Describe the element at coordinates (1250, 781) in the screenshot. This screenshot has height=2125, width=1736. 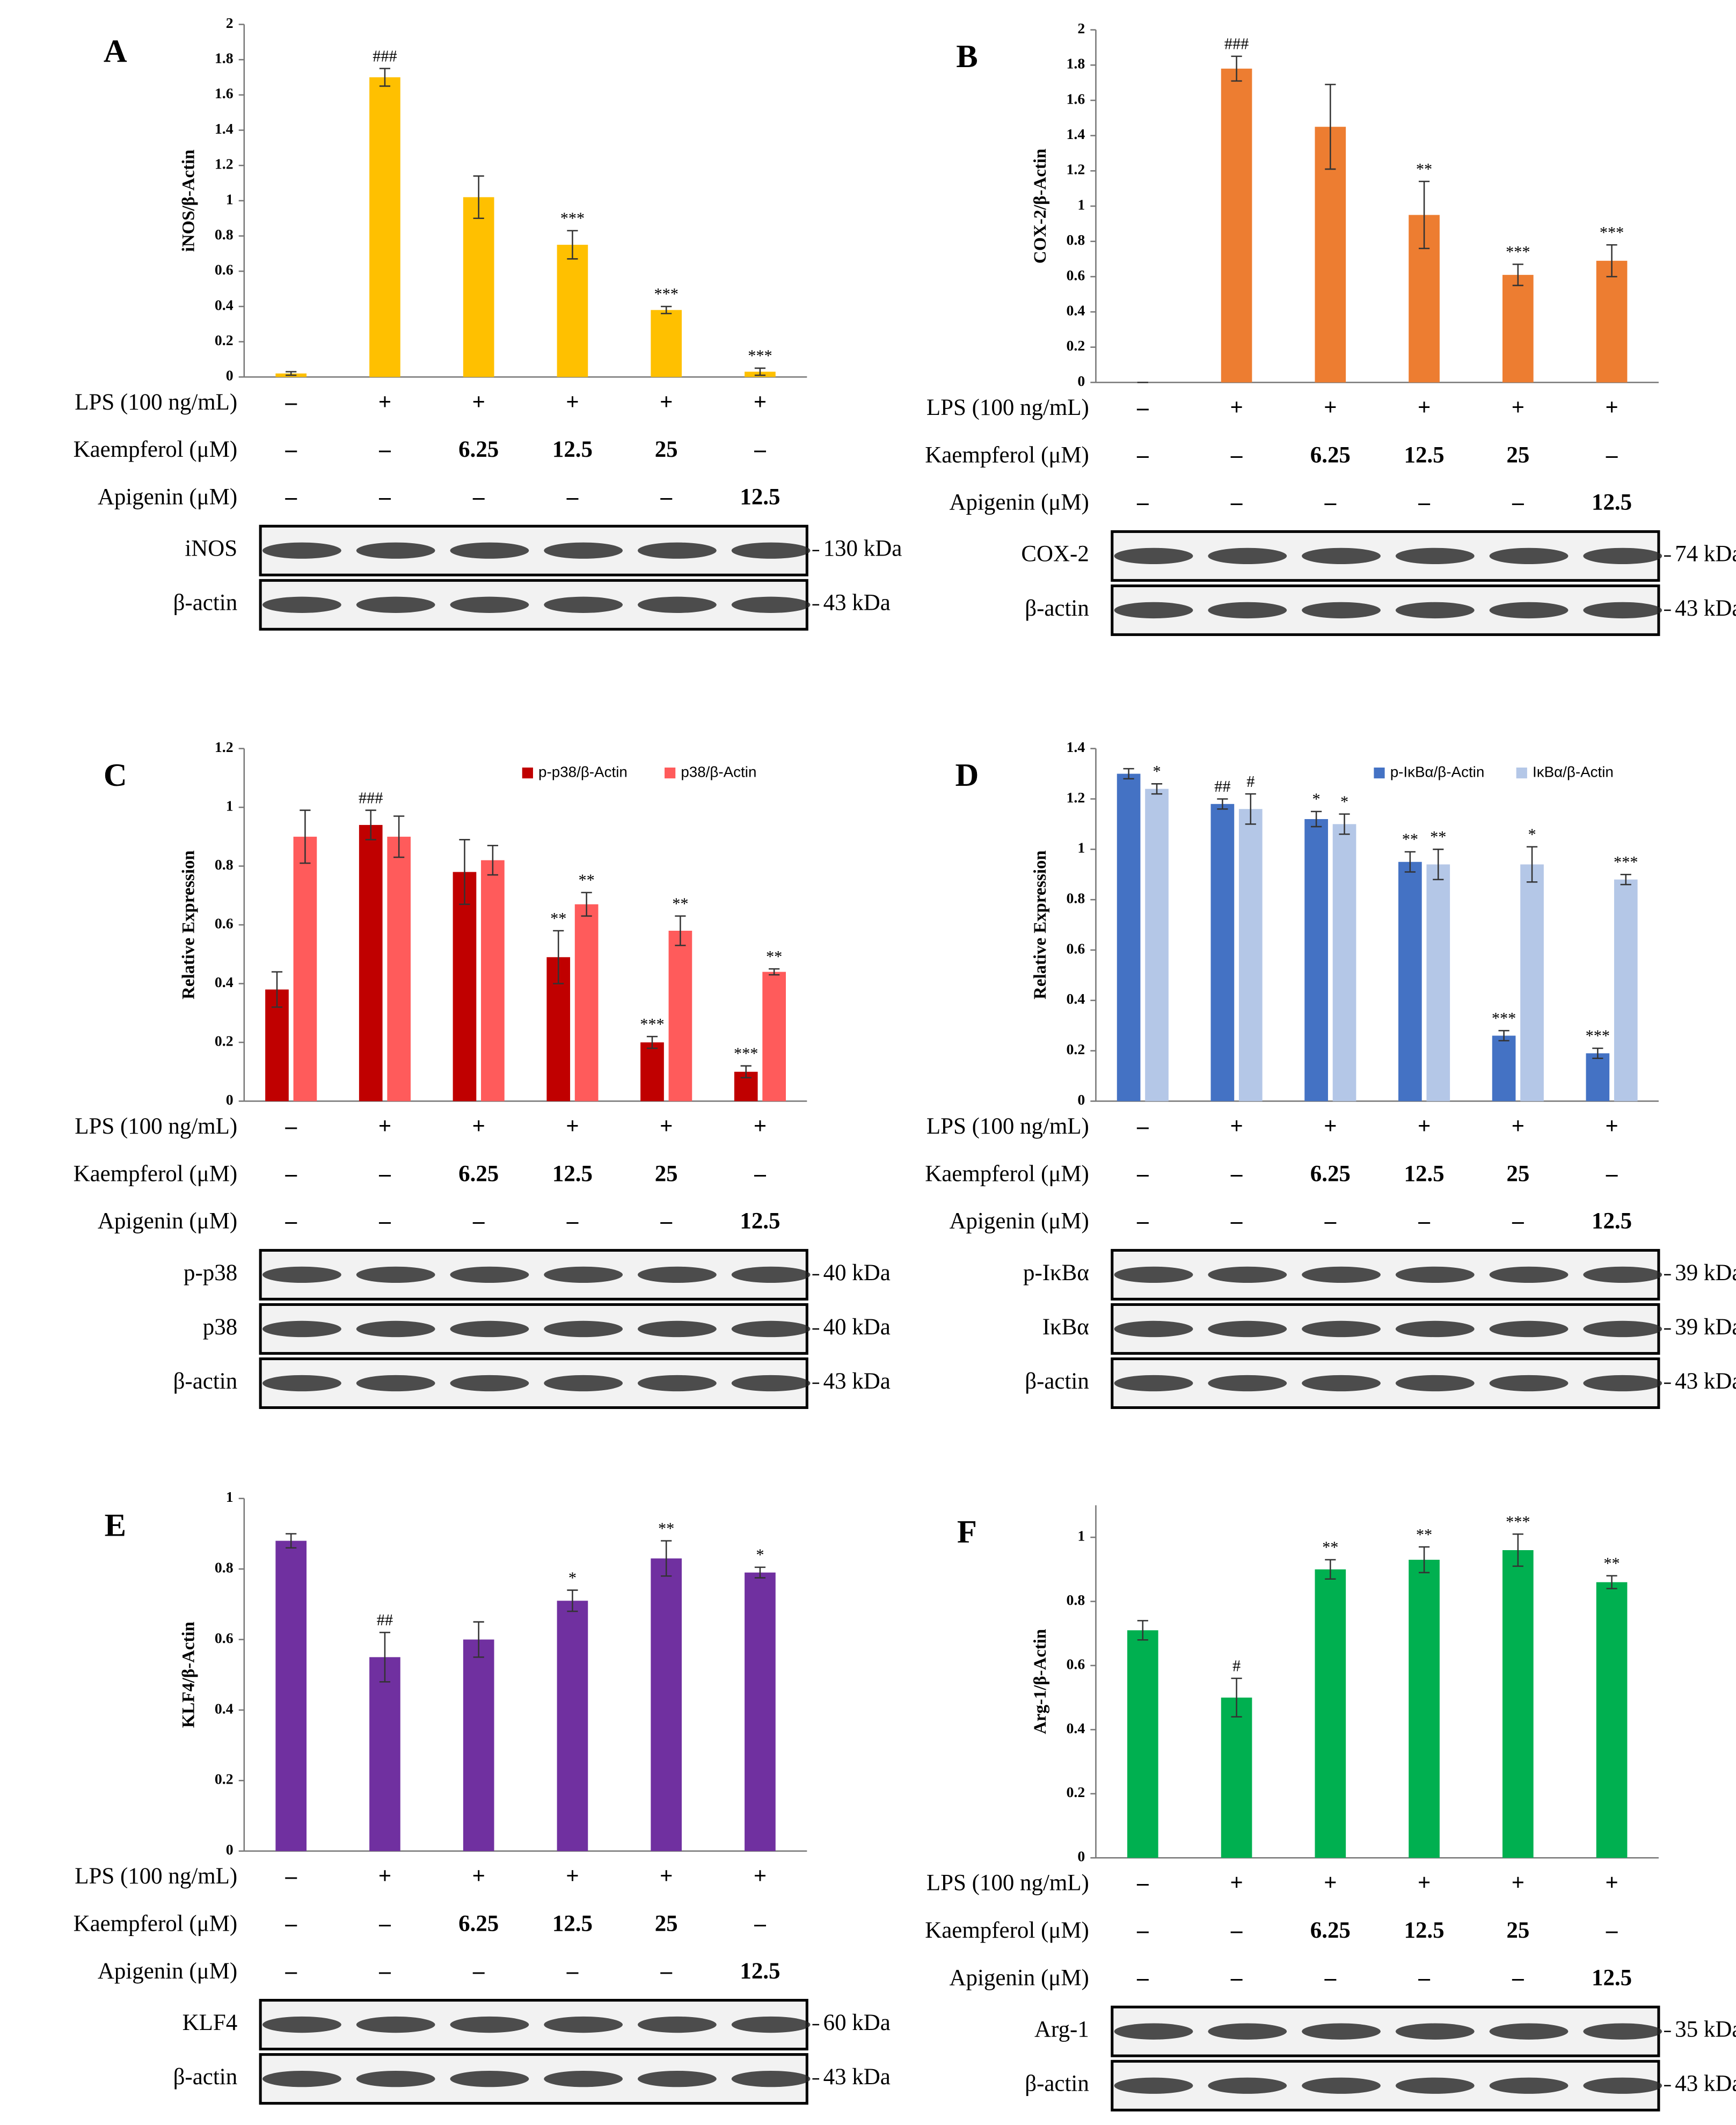
I see `significance-label: #` at that location.